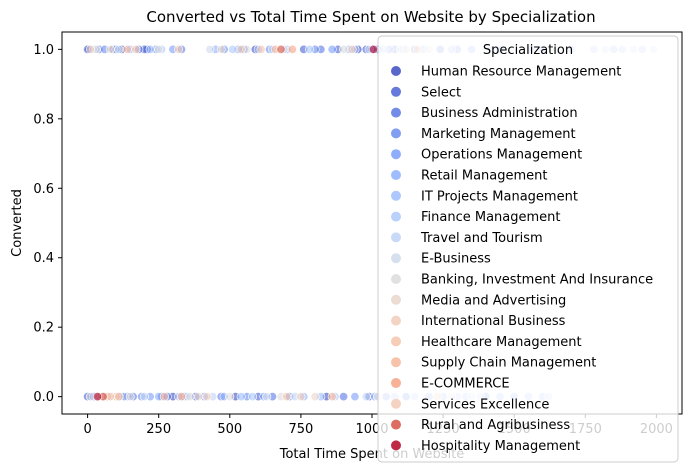 This screenshot has height=470, width=691. I want to click on legend-label: Marketing Management, so click(498, 134).